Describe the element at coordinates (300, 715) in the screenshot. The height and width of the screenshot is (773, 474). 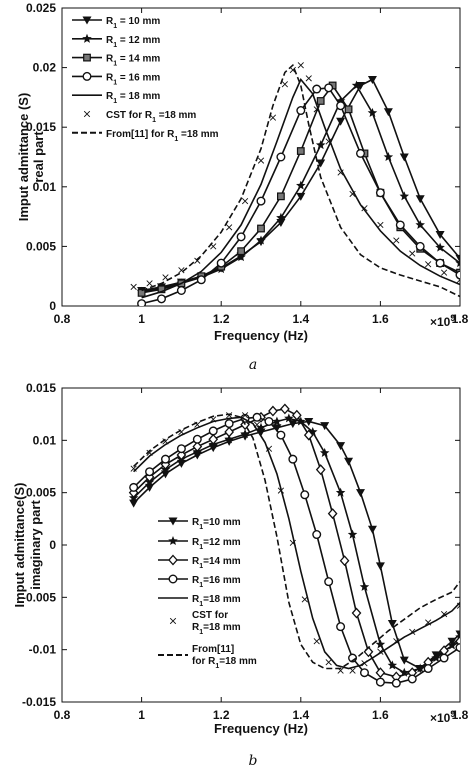
I see `x-tick-label: 1.4` at that location.